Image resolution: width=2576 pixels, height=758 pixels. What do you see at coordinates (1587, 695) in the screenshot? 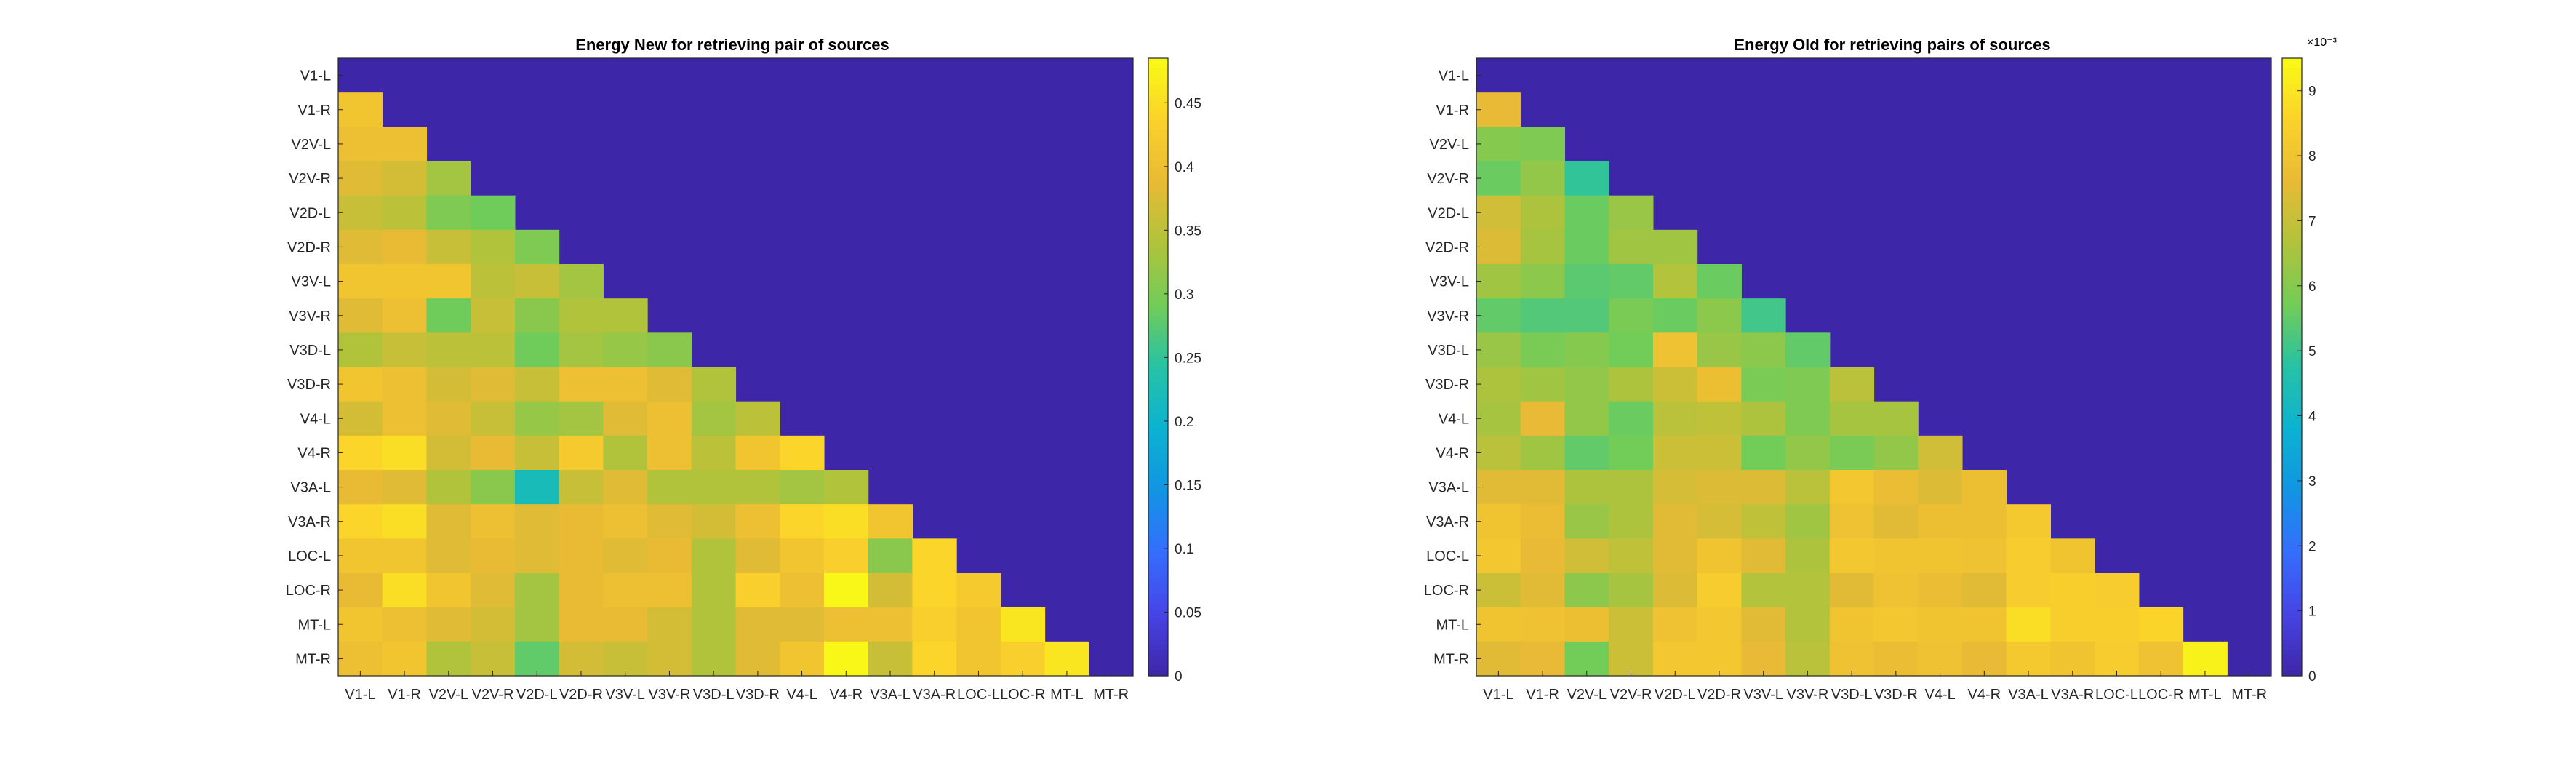
I see `x-tick-label: V2V-L` at bounding box center [1587, 695].